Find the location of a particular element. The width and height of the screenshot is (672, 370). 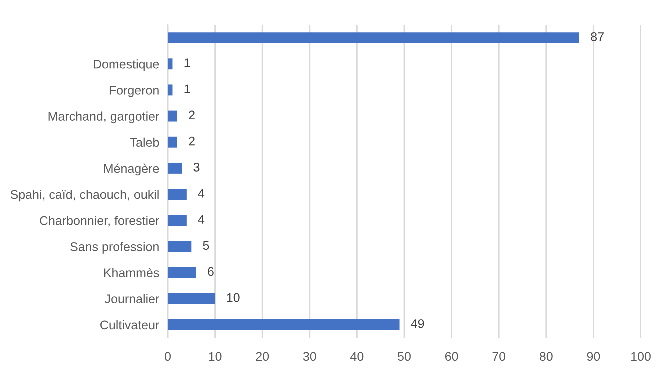

data-label: 10 is located at coordinates (233, 297).